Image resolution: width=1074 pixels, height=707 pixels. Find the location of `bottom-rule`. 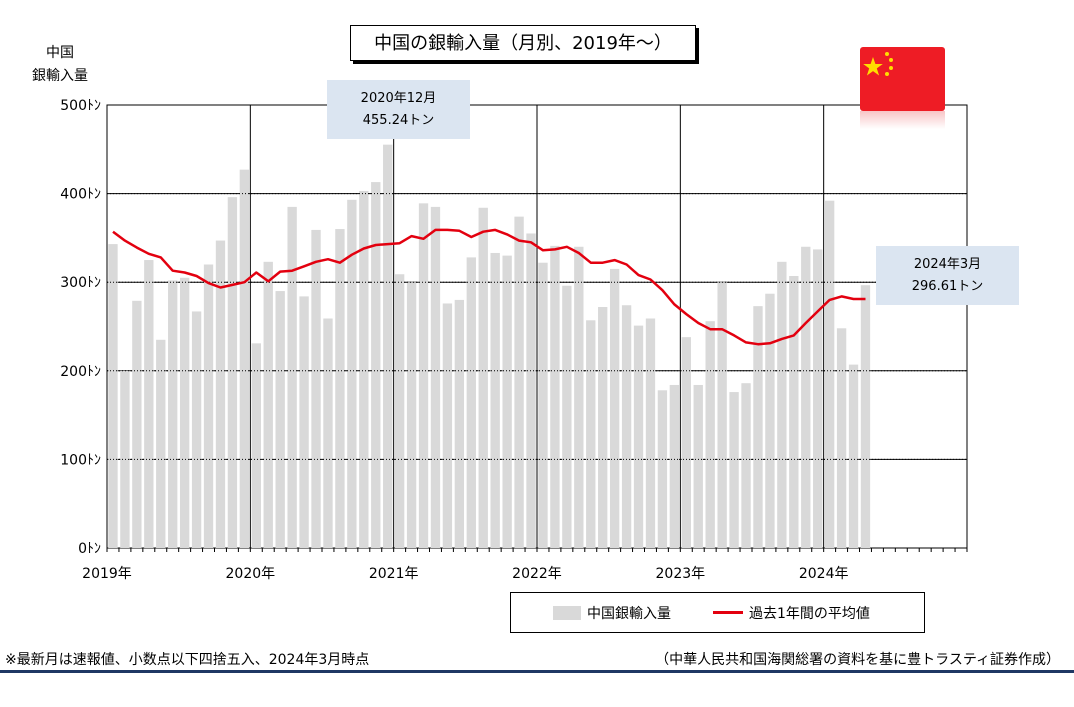

bottom-rule is located at coordinates (537, 671).